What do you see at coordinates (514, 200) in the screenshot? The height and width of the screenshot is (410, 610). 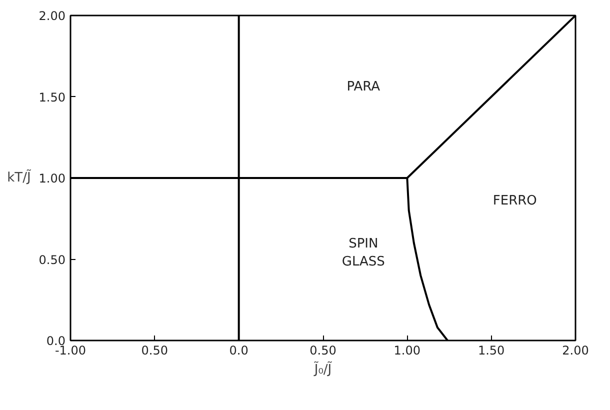 I see `annotation: FERRO` at bounding box center [514, 200].